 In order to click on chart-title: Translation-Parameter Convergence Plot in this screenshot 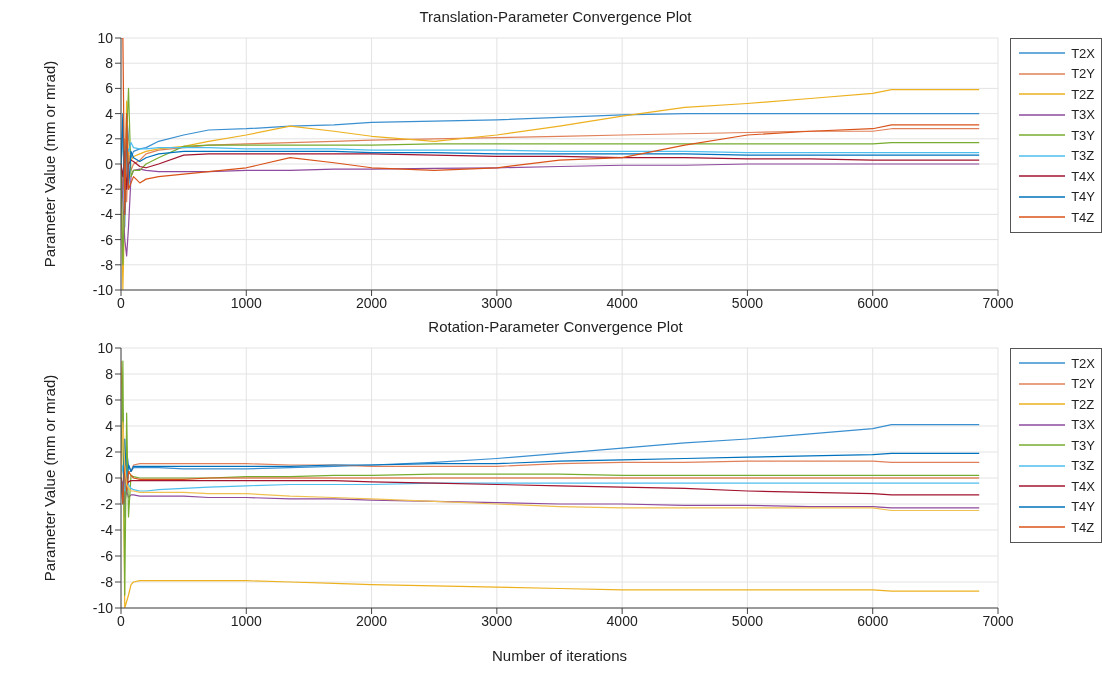, I will do `click(555, 16)`.